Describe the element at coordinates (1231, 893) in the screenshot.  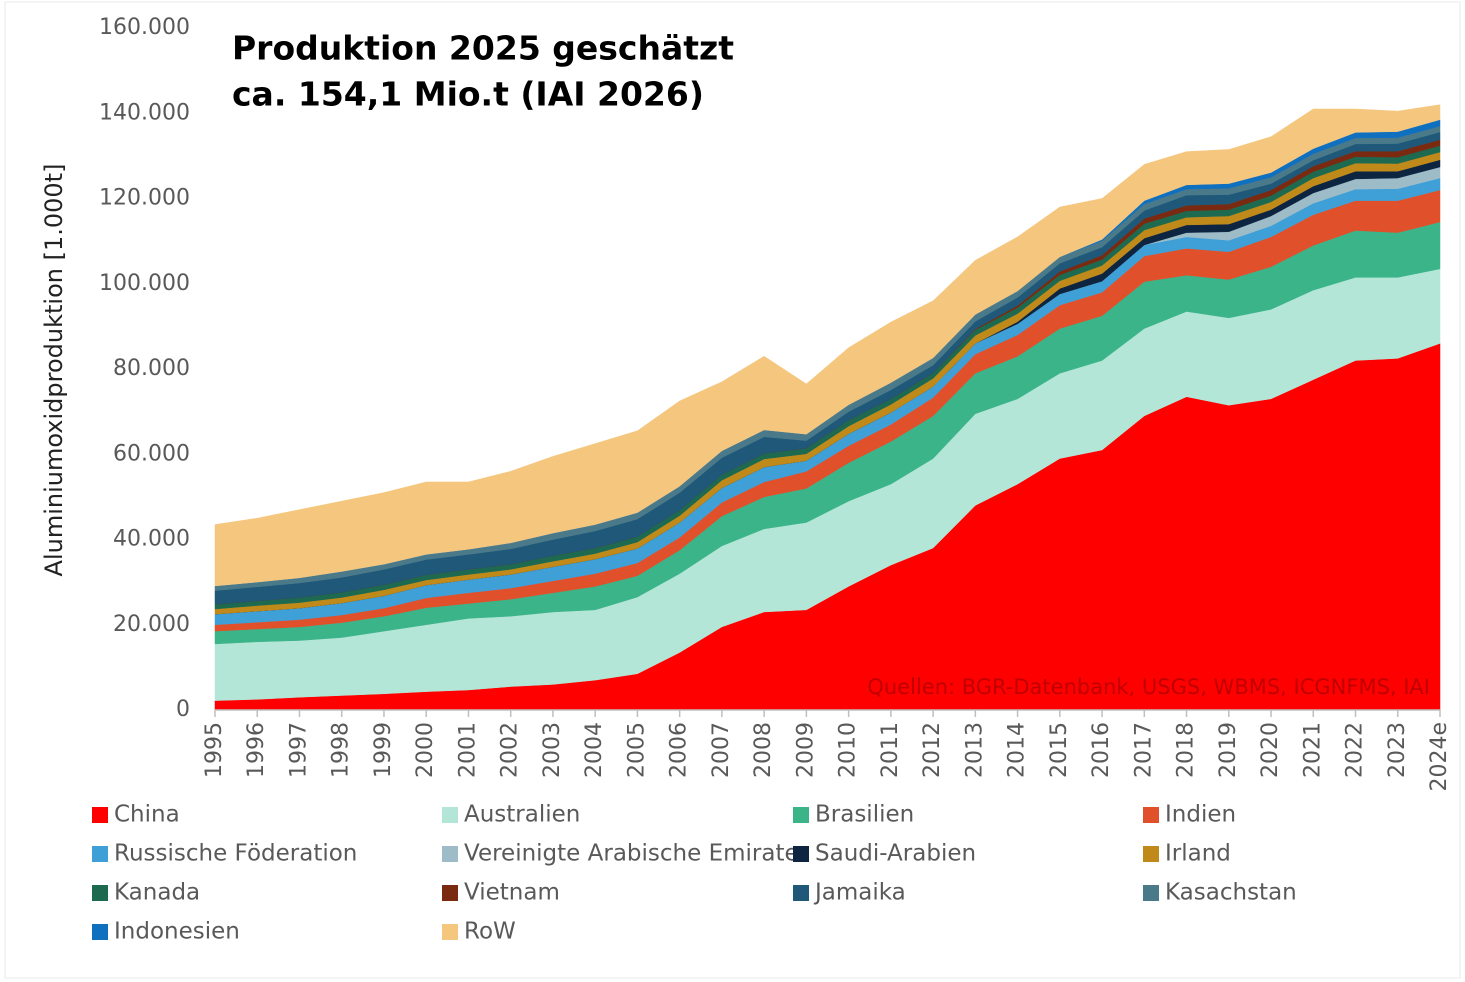
I see `legend-label: Kasachstan` at that location.